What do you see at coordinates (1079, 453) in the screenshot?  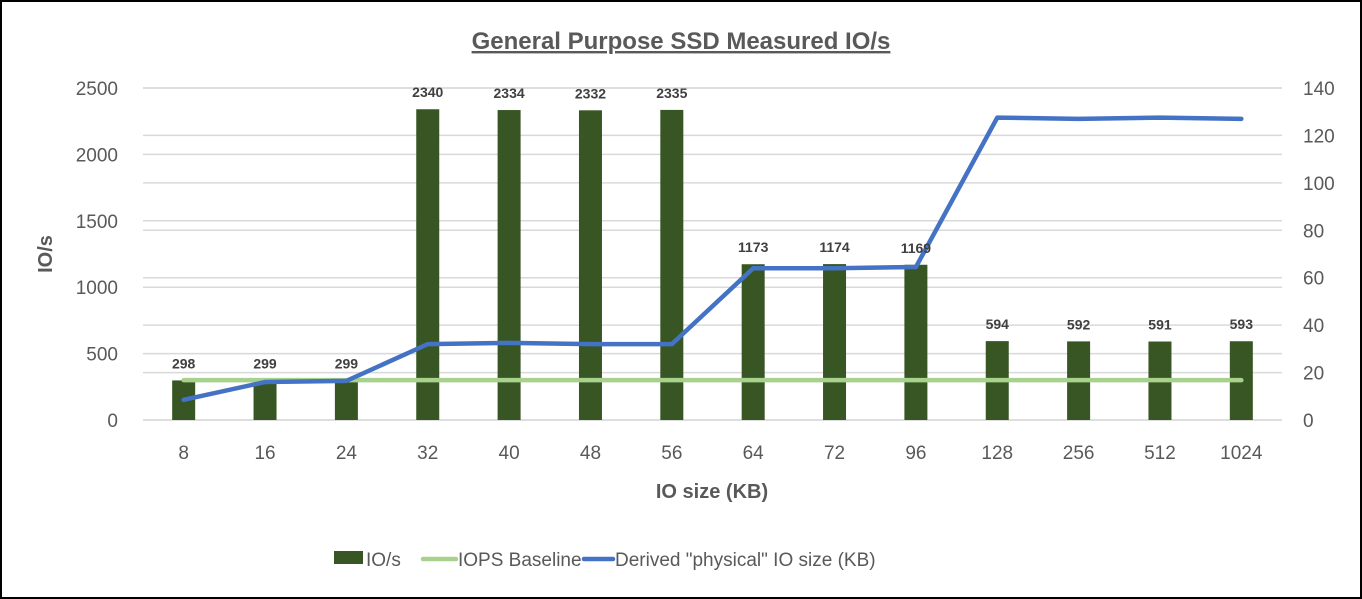 I see `x-tick-label: 256` at bounding box center [1079, 453].